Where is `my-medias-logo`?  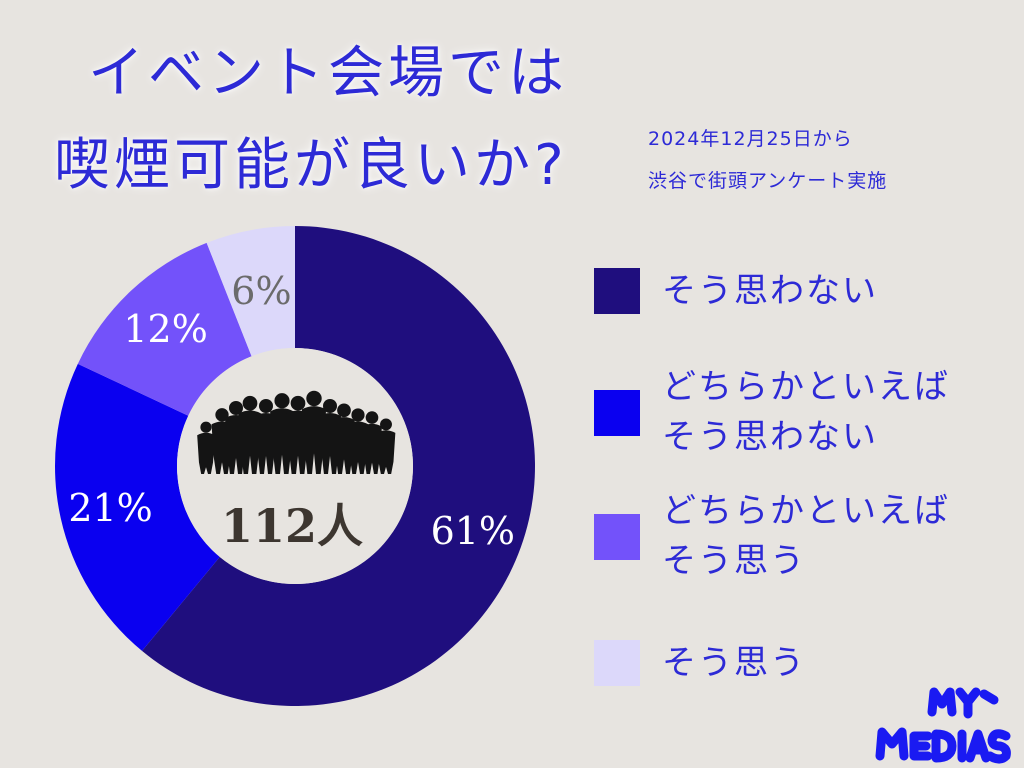 my-medias-logo is located at coordinates (943, 725).